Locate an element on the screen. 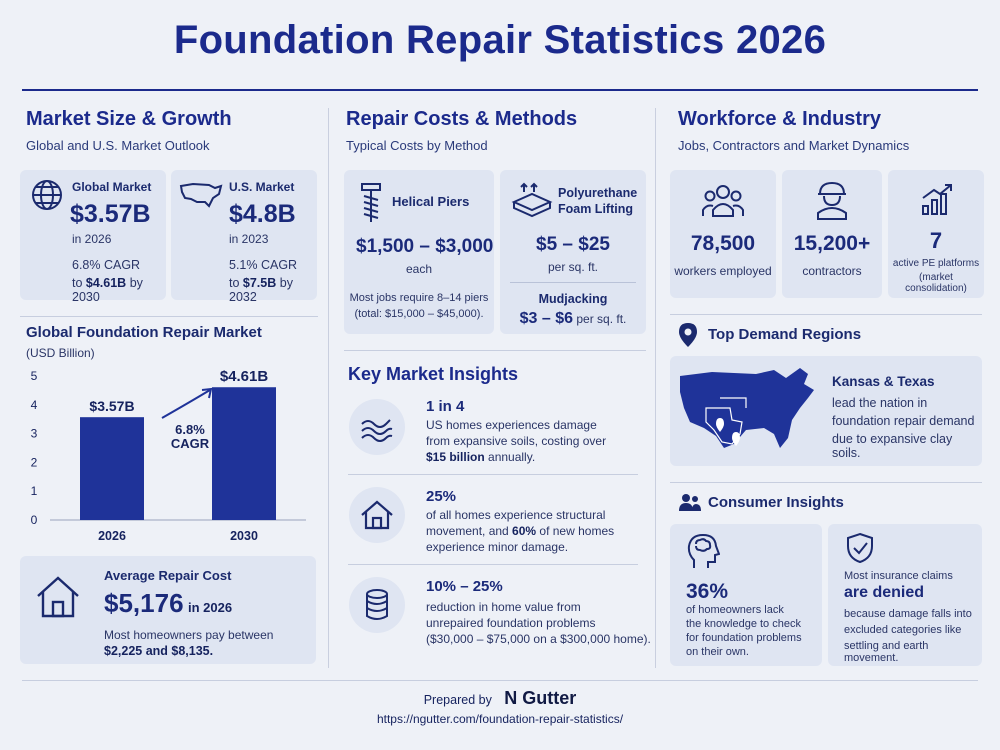  location-pin-icon is located at coordinates (688, 335).